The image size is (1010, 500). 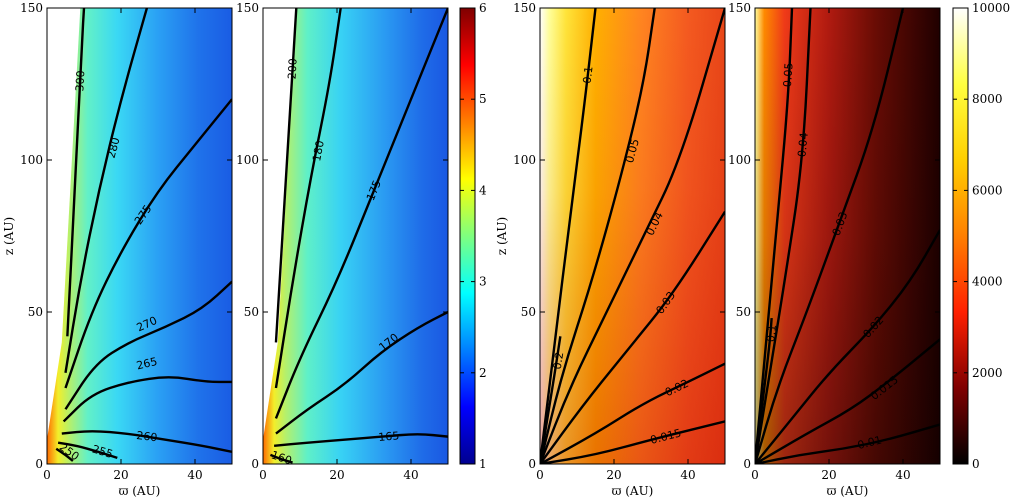 I want to click on colorbar-tick-label: 2, so click(x=483, y=373).